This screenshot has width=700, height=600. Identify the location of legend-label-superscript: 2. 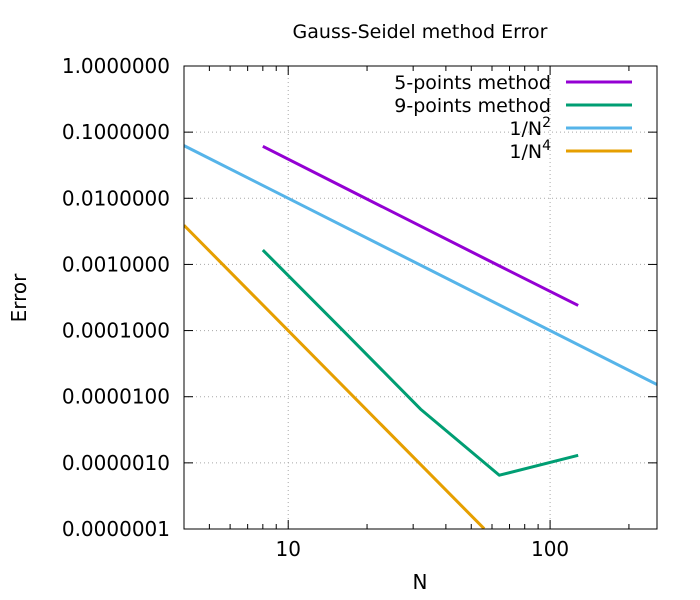
(546, 123).